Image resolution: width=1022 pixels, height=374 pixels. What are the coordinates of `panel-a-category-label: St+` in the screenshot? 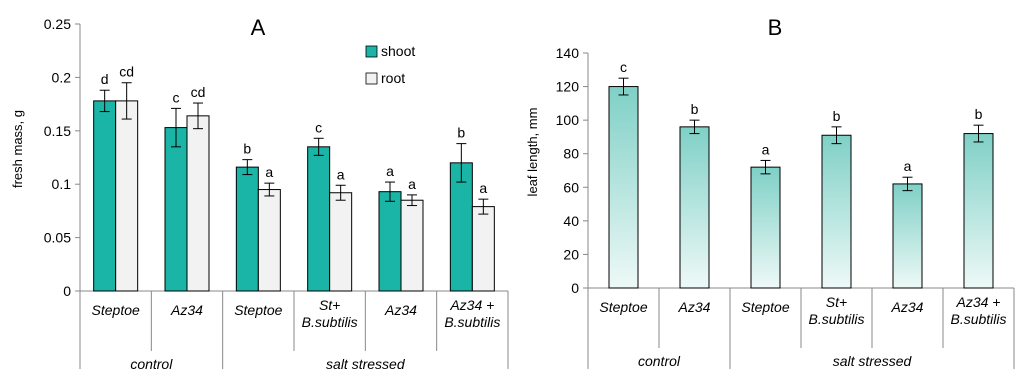 It's located at (329, 305).